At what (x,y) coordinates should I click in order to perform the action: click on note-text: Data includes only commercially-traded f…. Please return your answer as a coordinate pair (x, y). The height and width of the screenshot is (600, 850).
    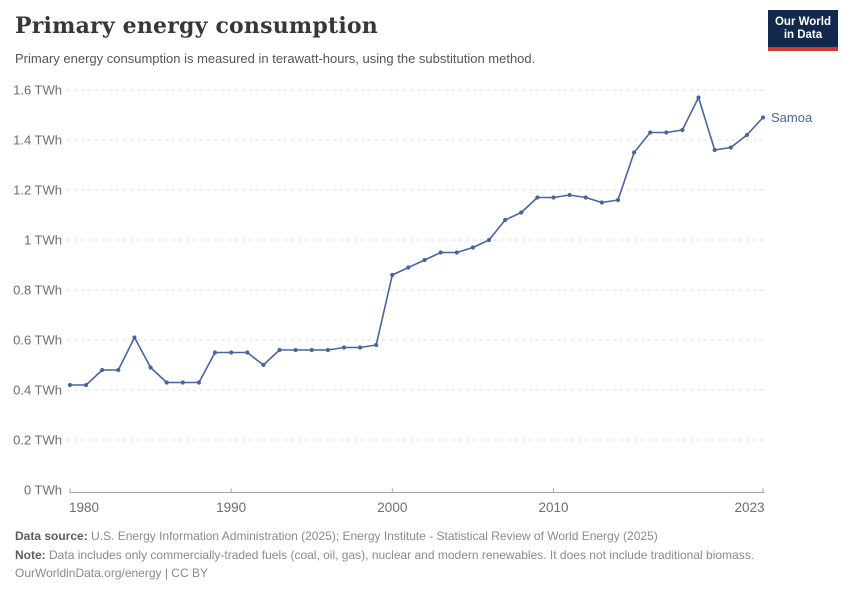
    Looking at the image, I should click on (402, 554).